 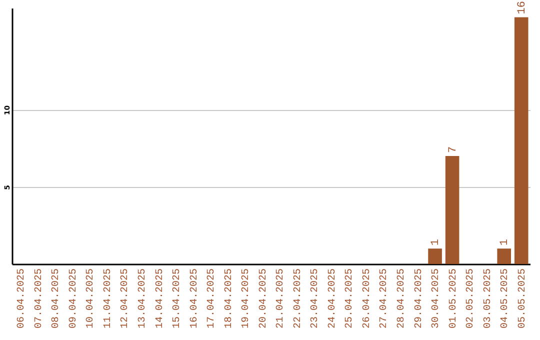 What do you see at coordinates (246, 298) in the screenshot?
I see `x-tick-label: 19.04.2025` at bounding box center [246, 298].